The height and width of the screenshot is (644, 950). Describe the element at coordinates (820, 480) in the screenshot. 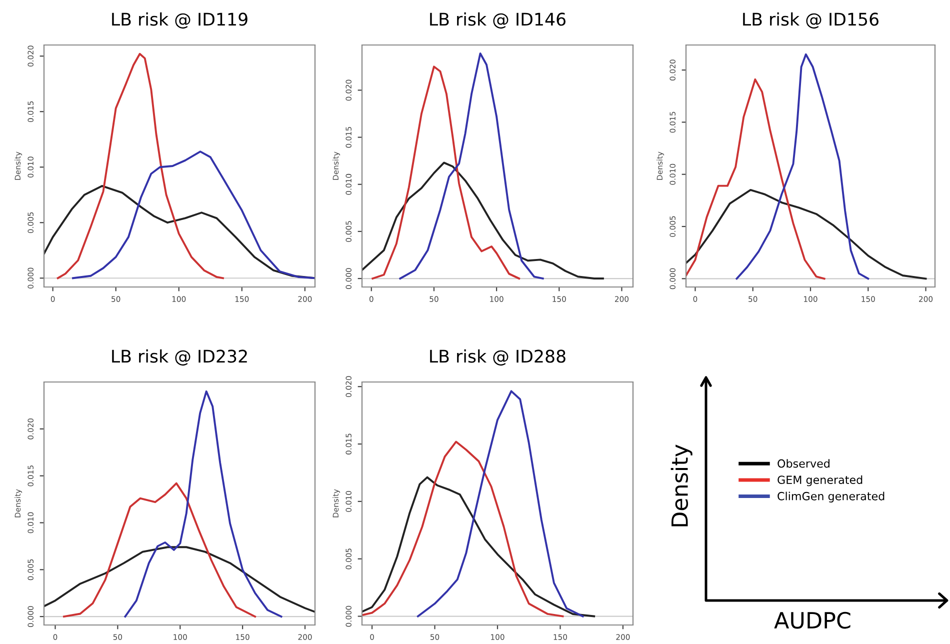

I see `legend-label: GEM generated` at that location.